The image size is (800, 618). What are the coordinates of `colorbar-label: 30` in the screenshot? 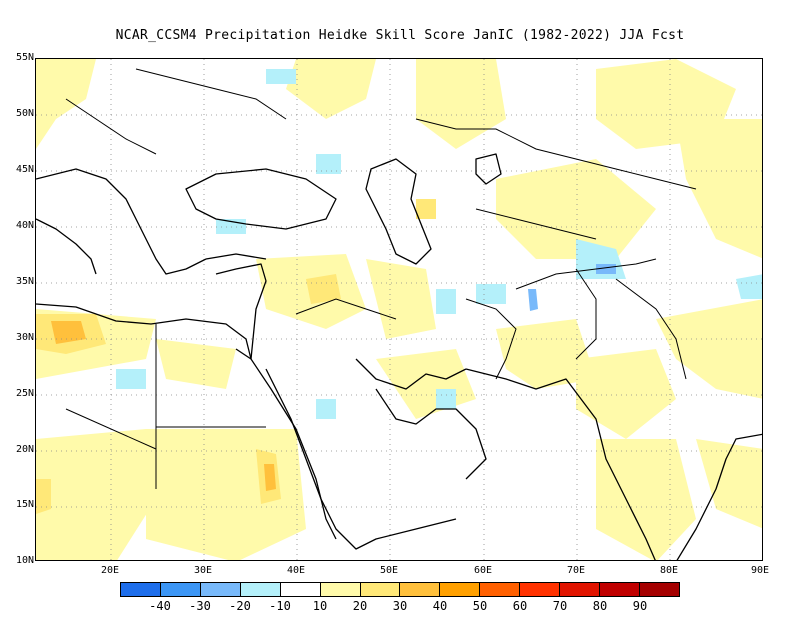 It's located at (400, 606).